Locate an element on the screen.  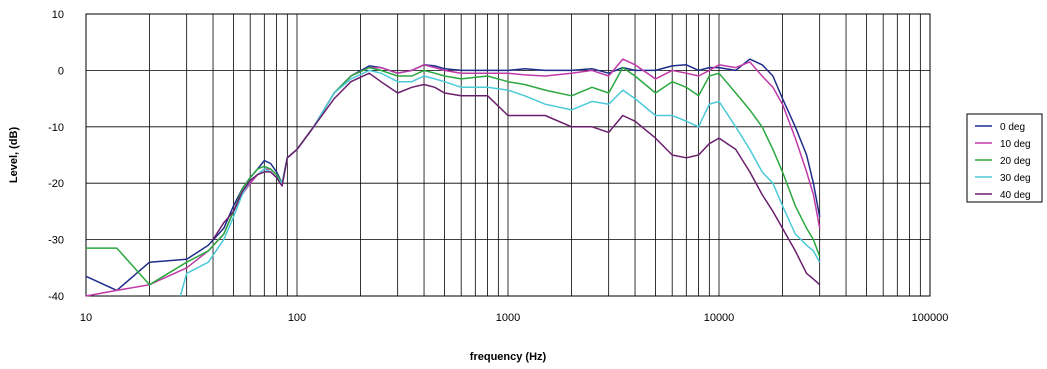
legend-label: 40 deg is located at coordinates (1015, 195).